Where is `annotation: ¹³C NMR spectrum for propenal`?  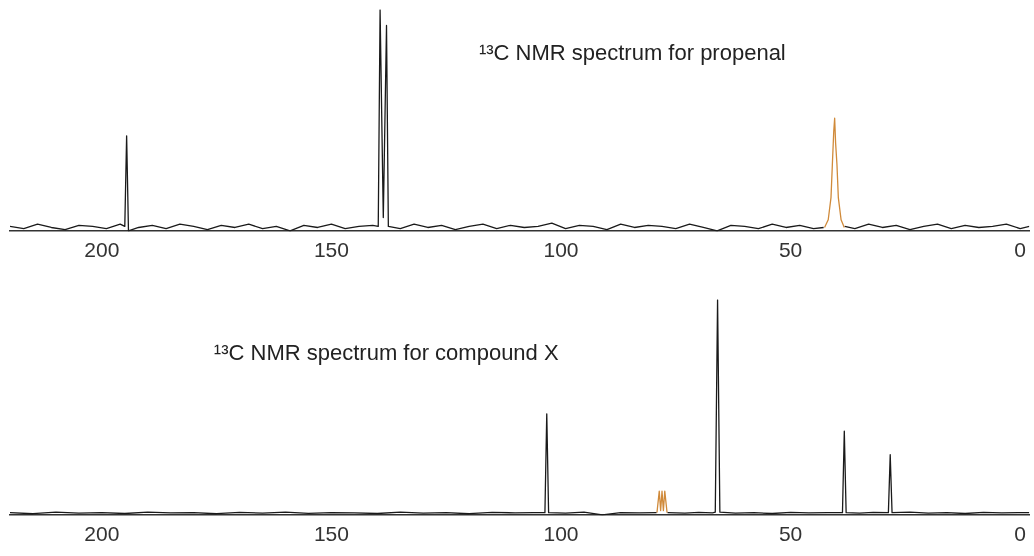
annotation: ¹³C NMR spectrum for propenal is located at coordinates (632, 53).